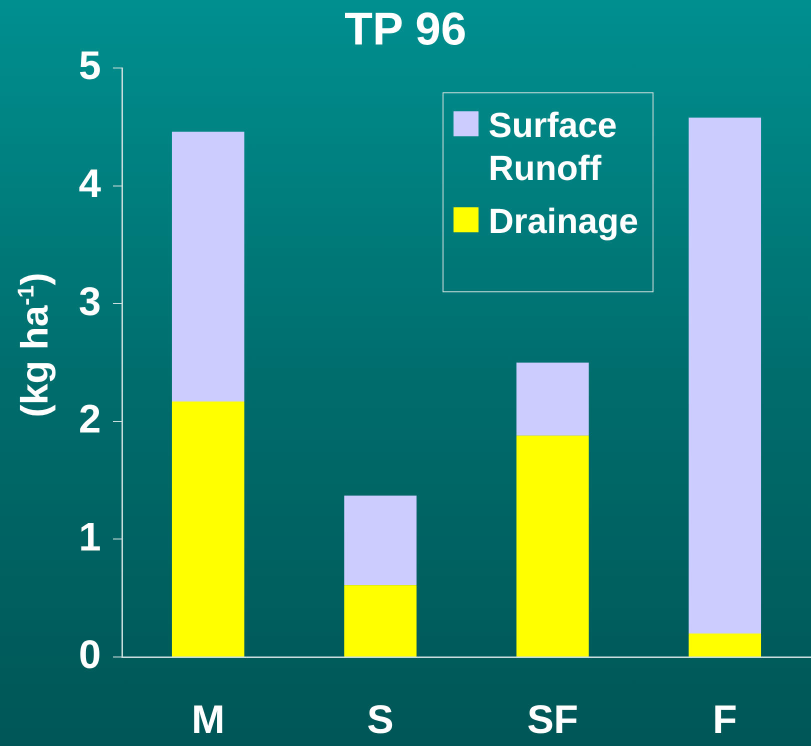  Describe the element at coordinates (89, 655) in the screenshot. I see `y-tick-label: 0` at that location.